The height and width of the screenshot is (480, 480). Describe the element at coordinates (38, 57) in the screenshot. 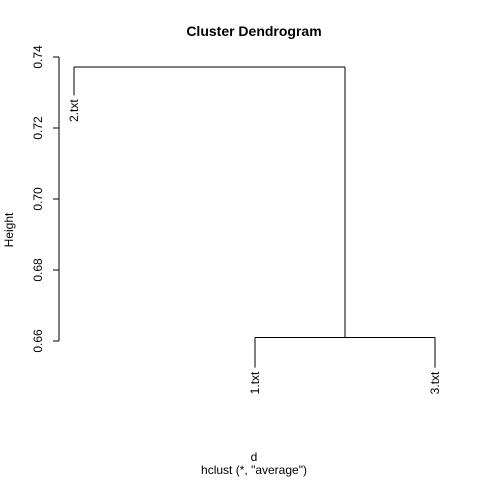

I see `y-tick-label: 0.74` at that location.